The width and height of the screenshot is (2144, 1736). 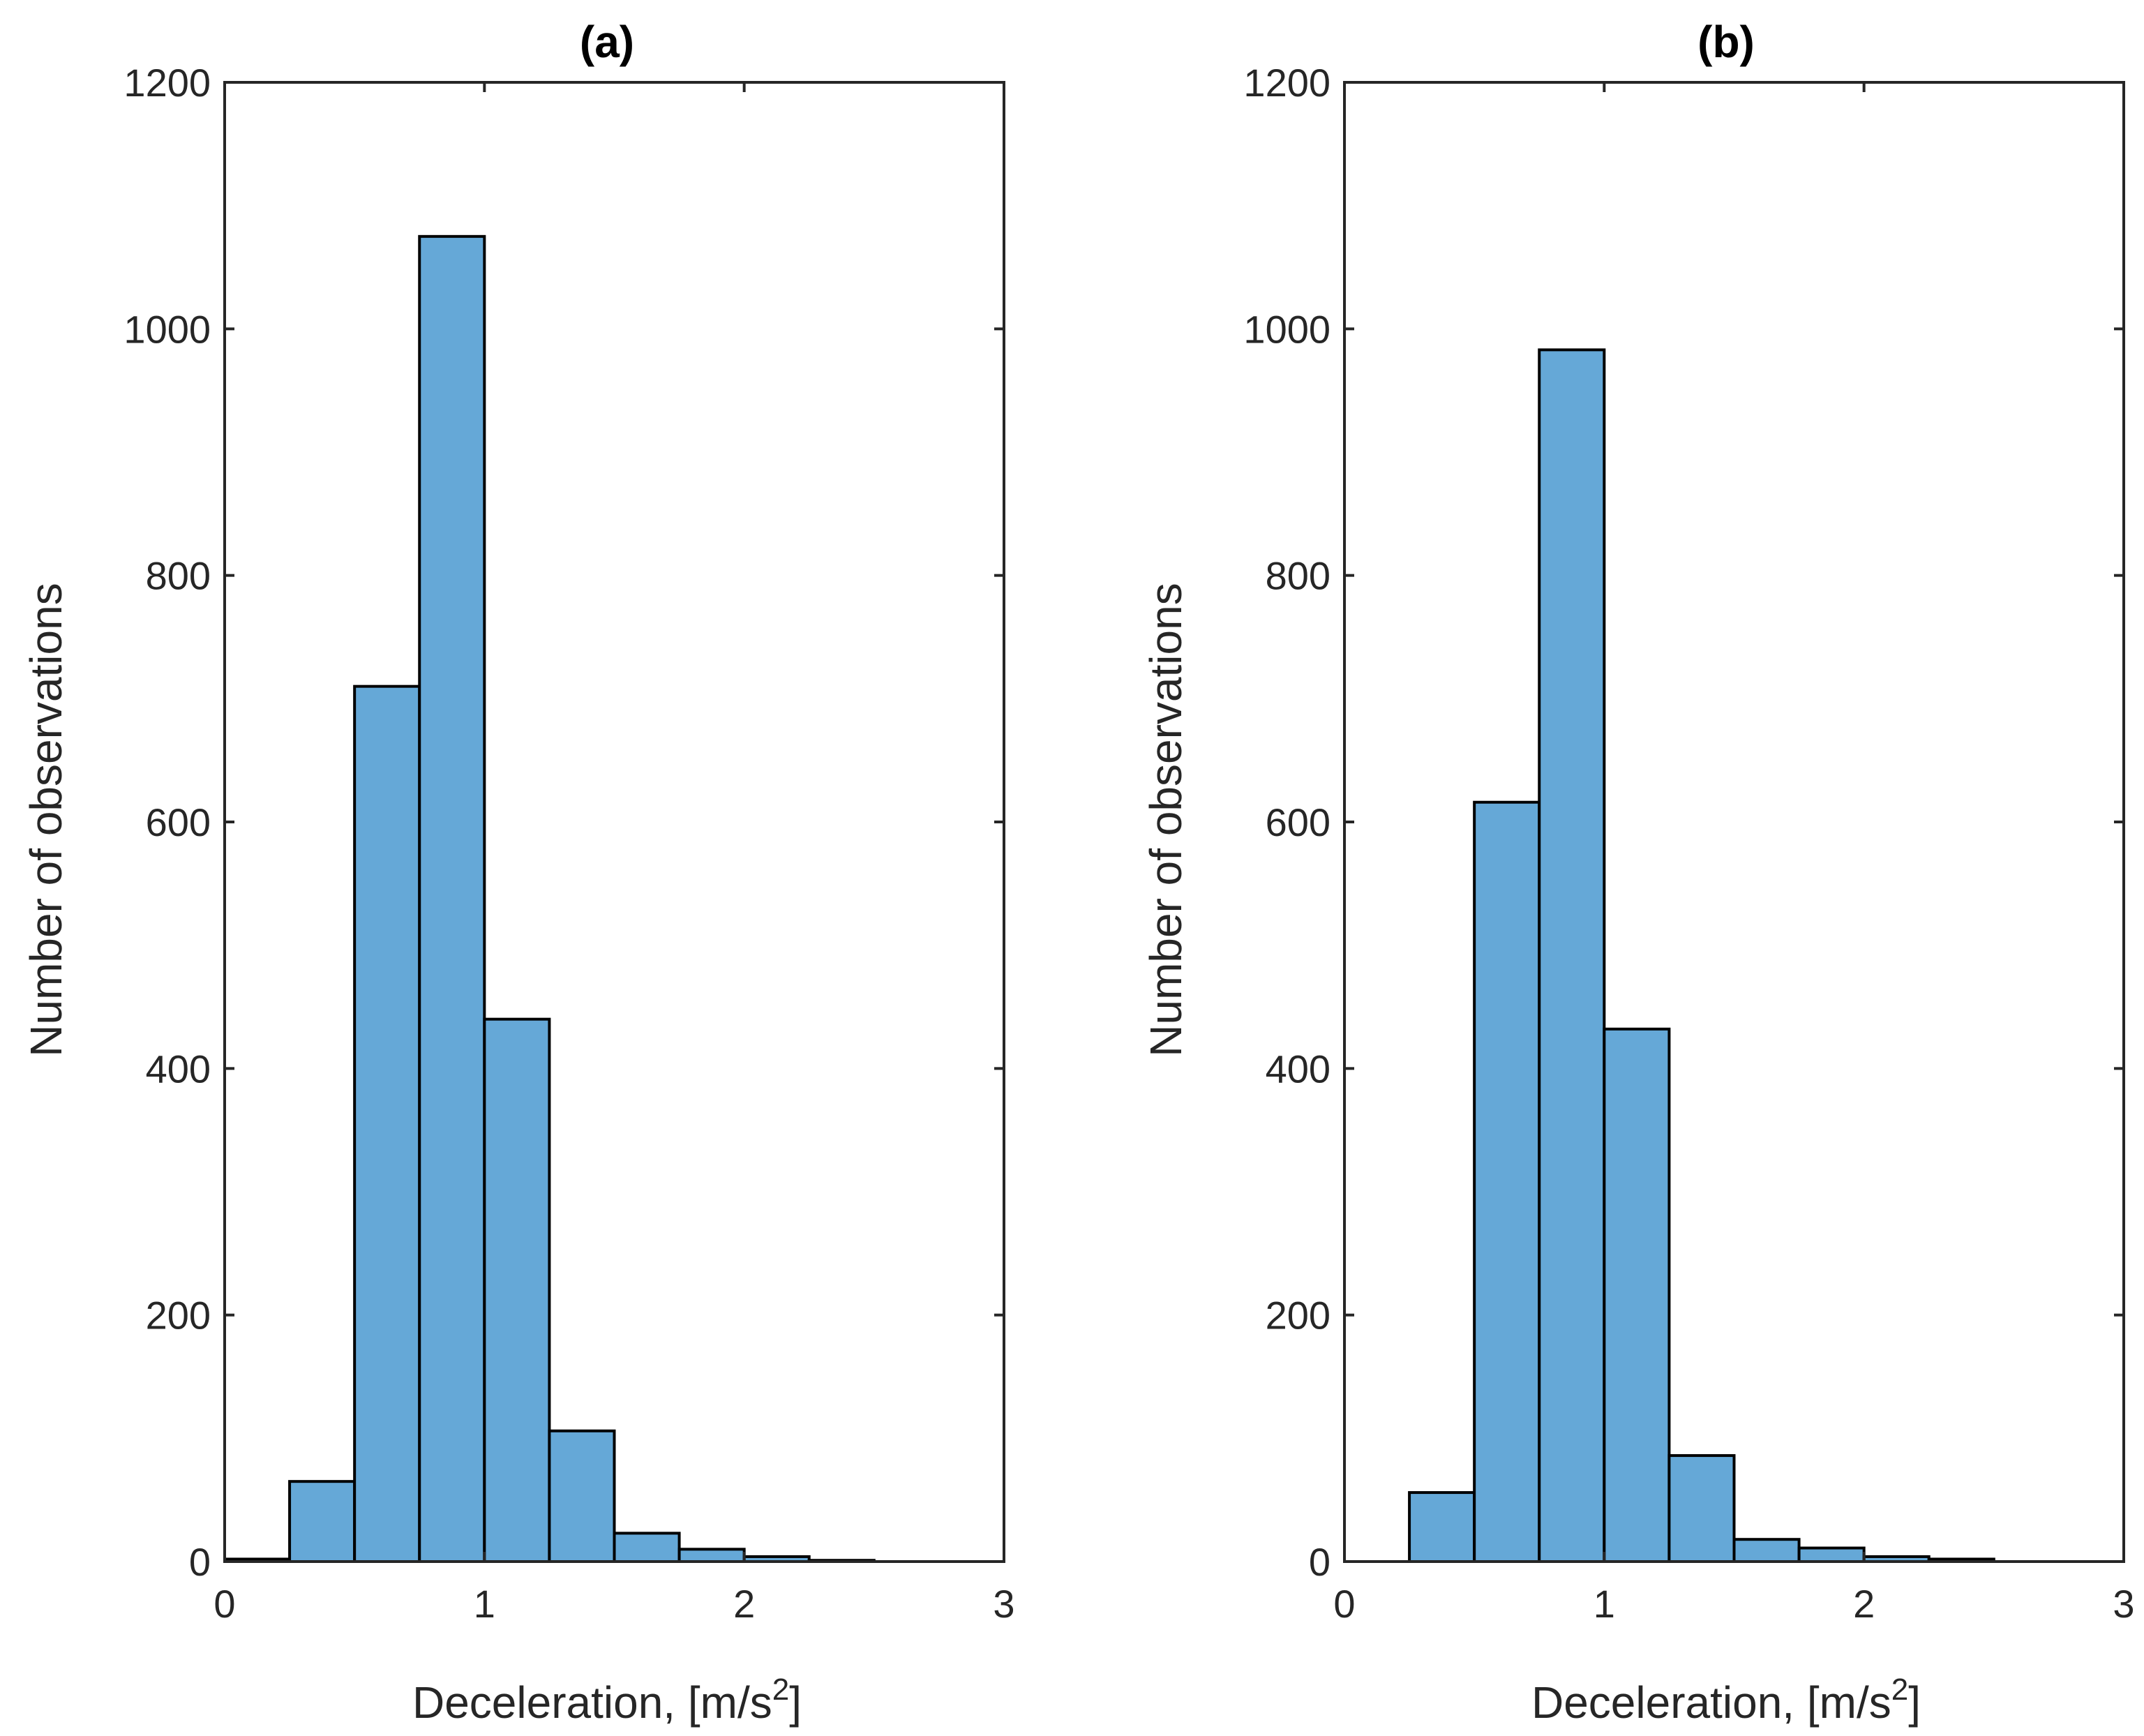 I want to click on panel-a-xtick-label-2: 2, so click(x=744, y=1604).